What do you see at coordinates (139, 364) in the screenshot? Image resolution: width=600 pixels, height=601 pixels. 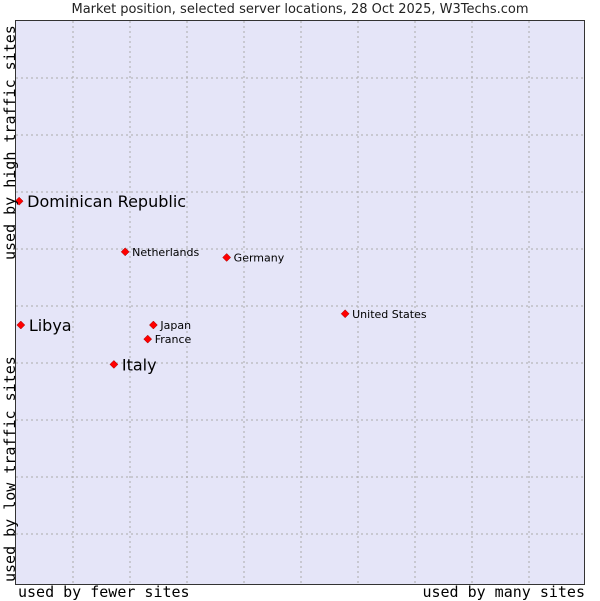 I see `point-label-italy: Italy` at bounding box center [139, 364].